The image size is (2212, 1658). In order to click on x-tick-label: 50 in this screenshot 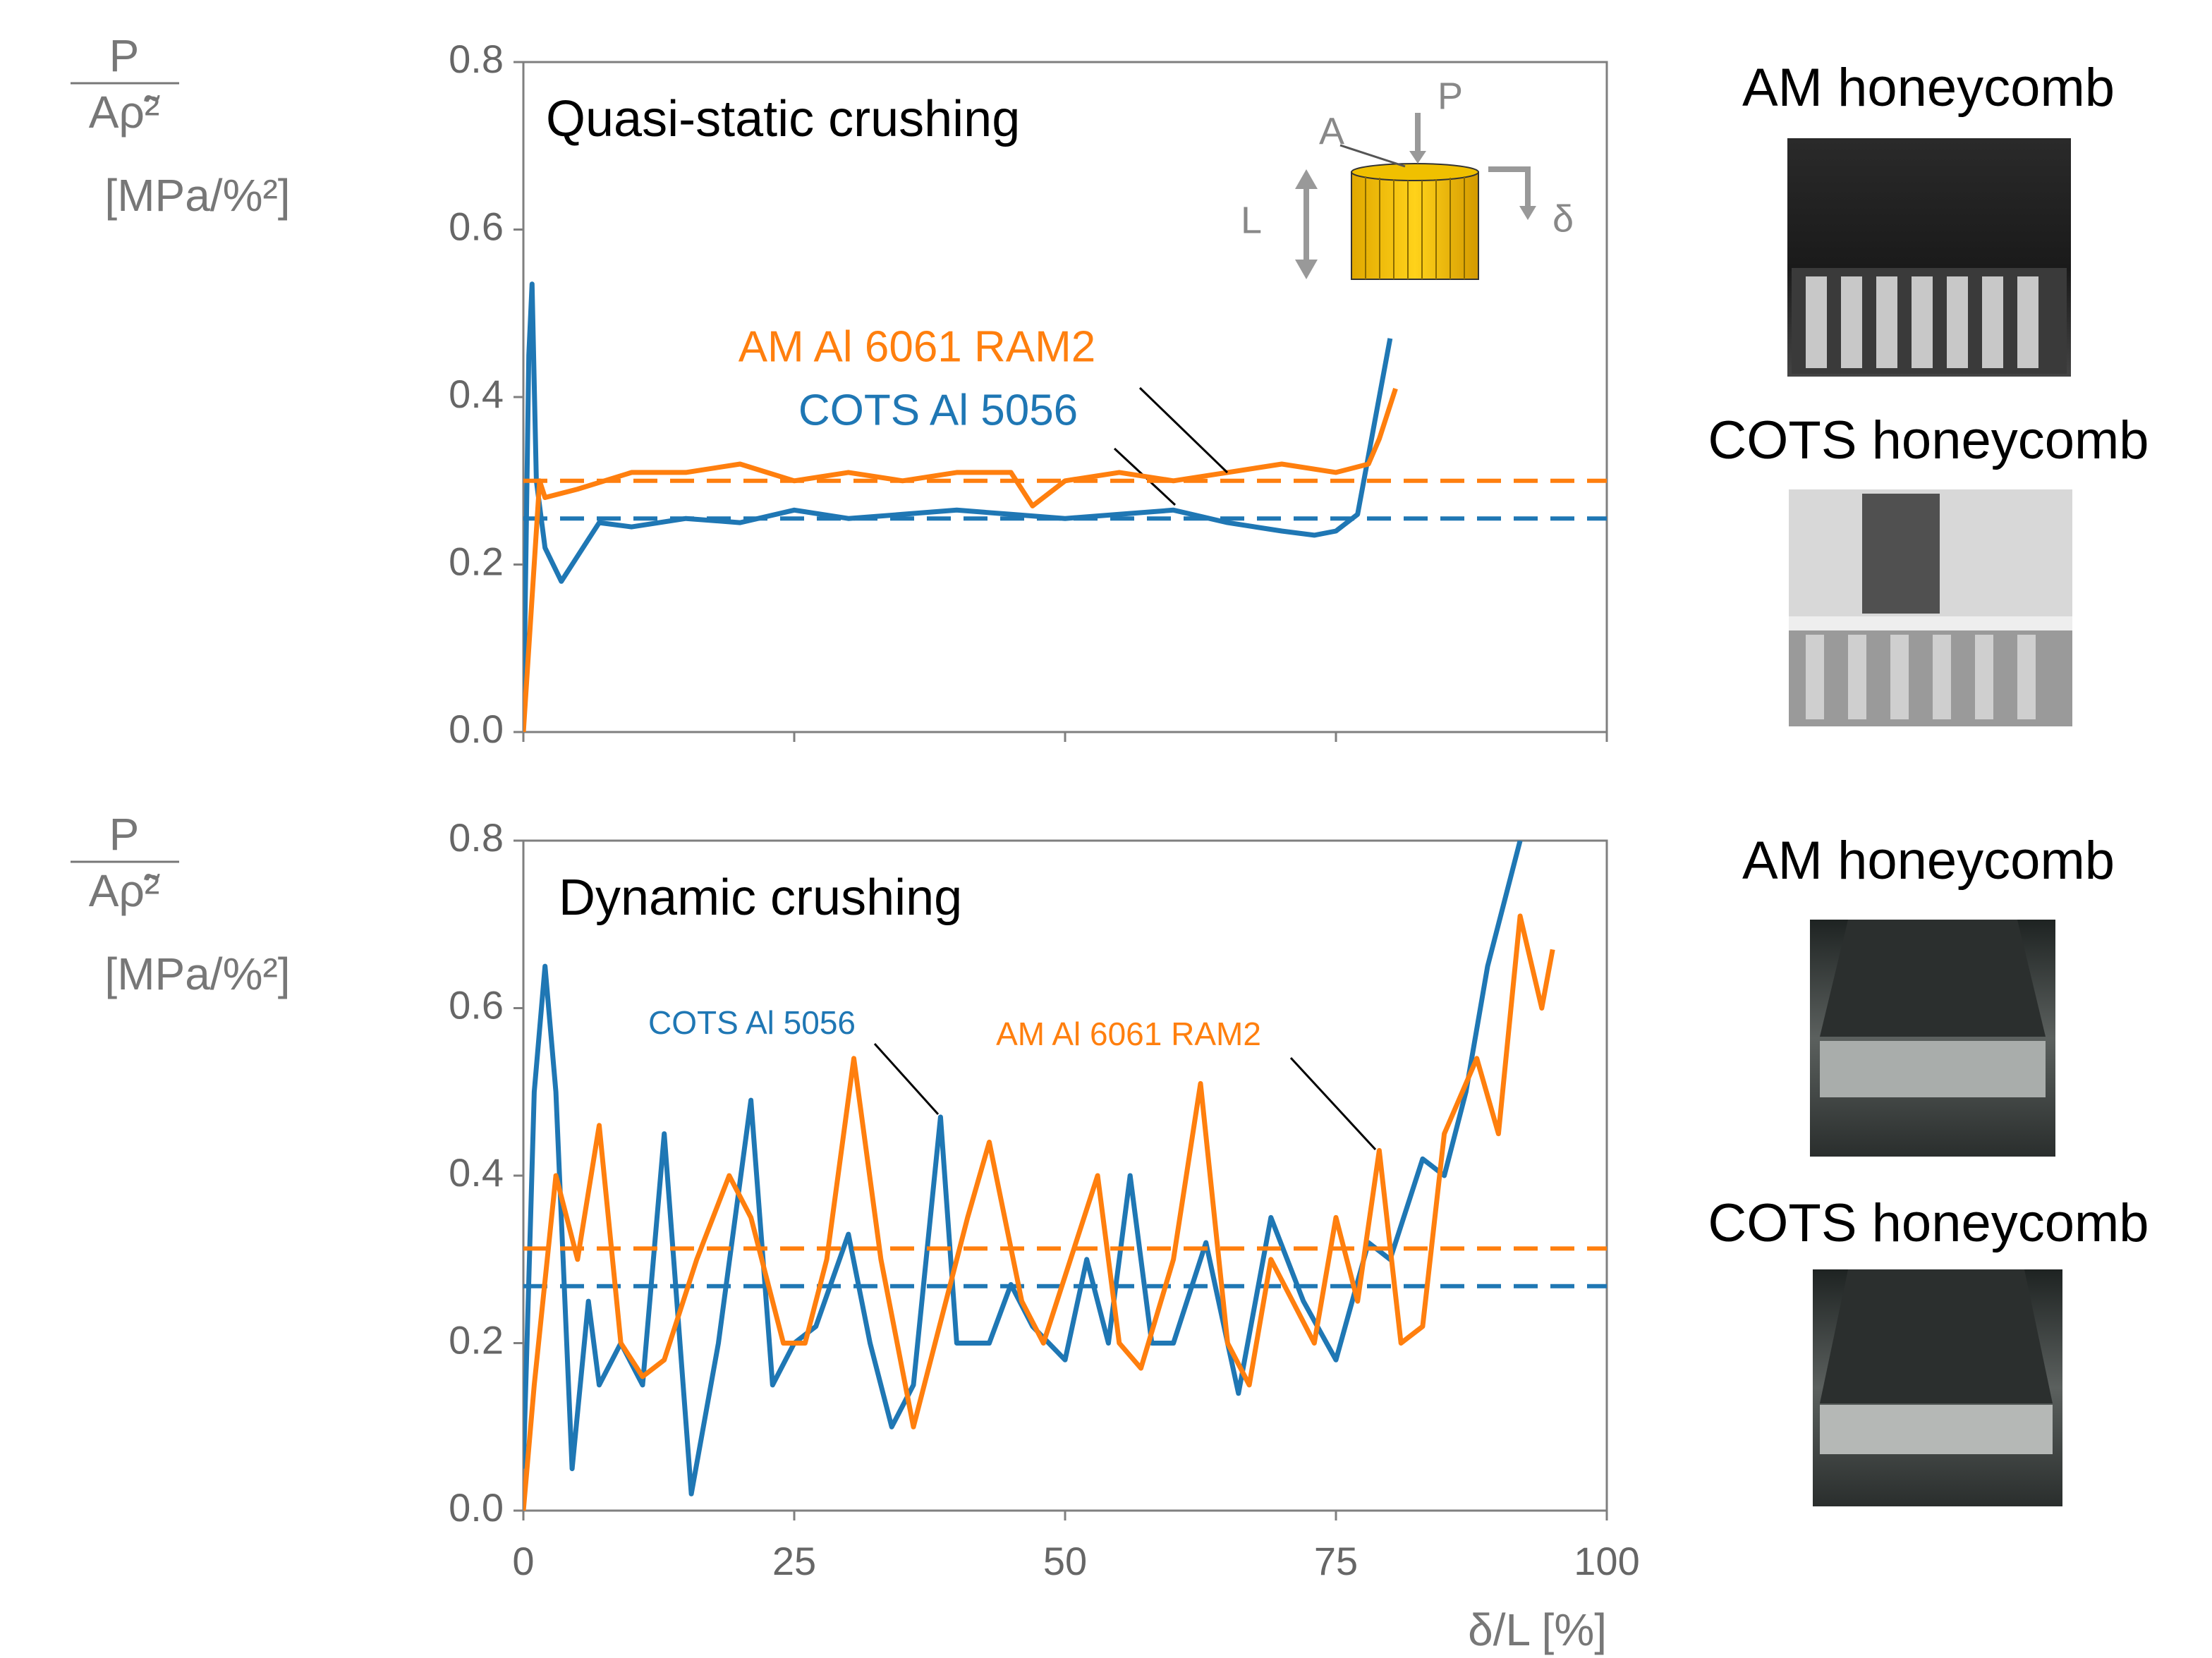, I will do `click(1065, 1561)`.